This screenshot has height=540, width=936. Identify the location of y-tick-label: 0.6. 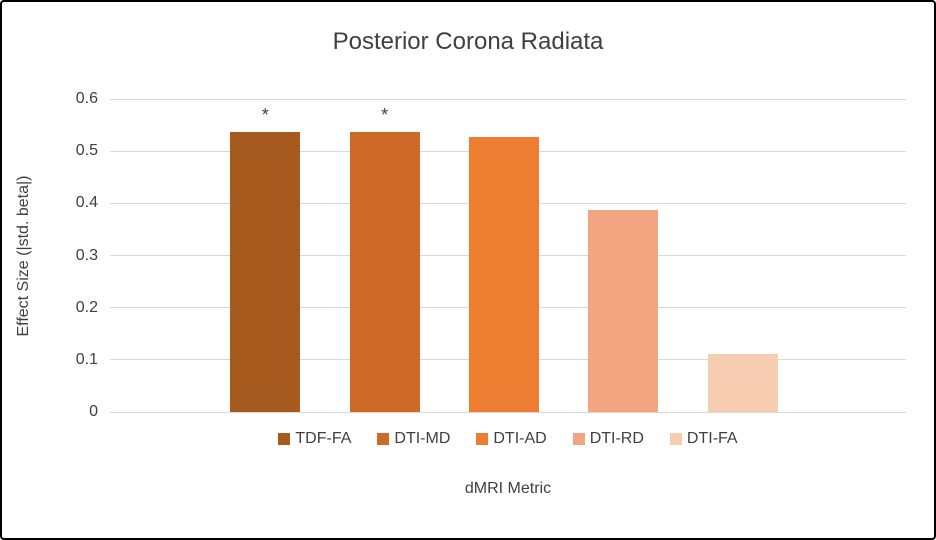
(86, 98).